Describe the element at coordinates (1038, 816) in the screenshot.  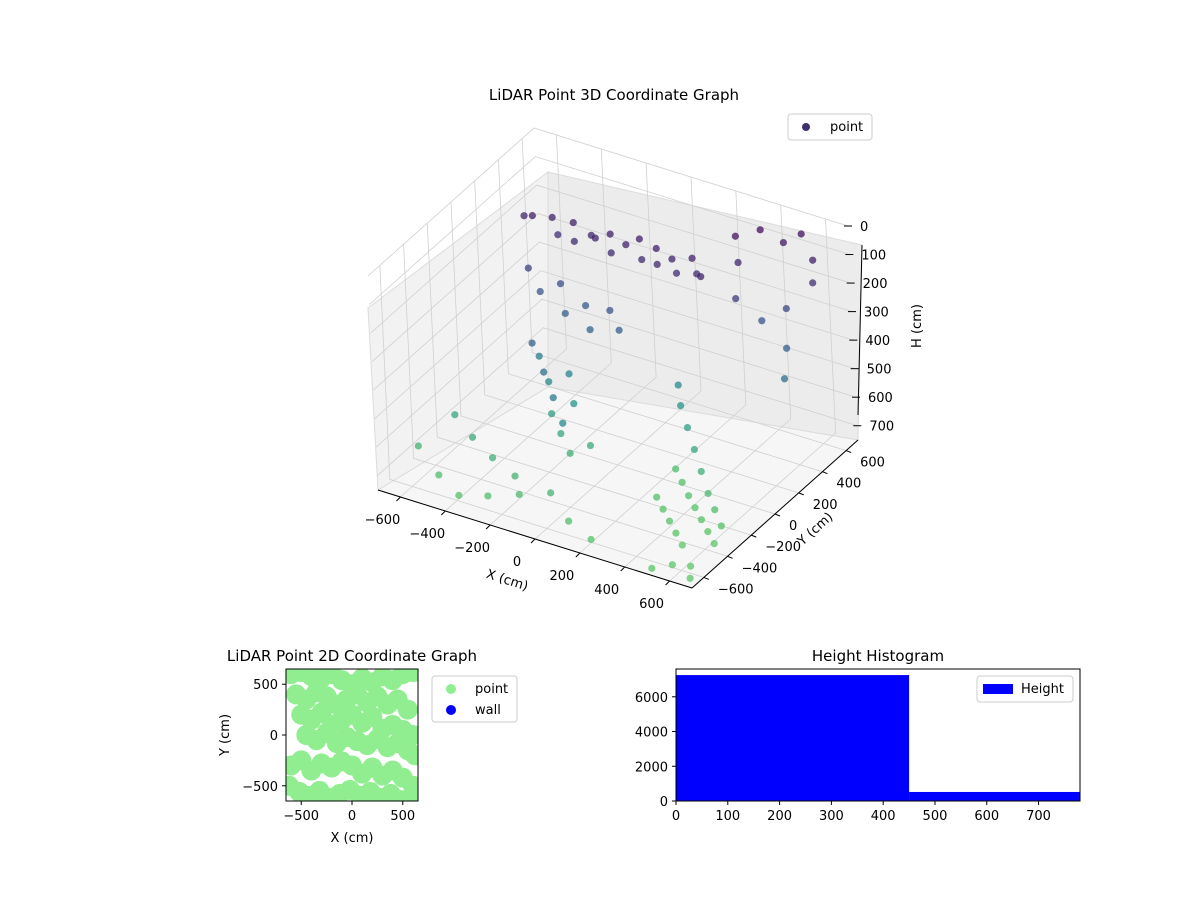
I see `x-tick-label-hist: 700` at that location.